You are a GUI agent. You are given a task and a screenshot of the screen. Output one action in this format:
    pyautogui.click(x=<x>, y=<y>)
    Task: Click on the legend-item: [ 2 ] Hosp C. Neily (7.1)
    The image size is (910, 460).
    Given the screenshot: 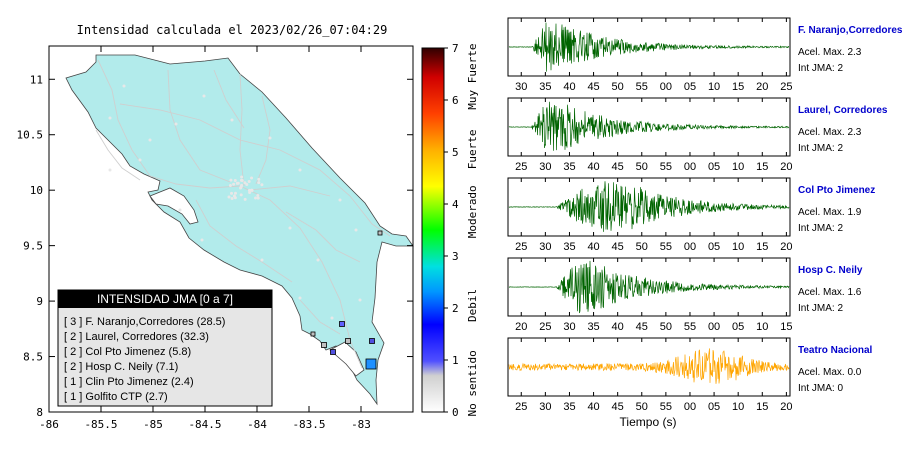 What is the action you would take?
    pyautogui.click(x=121, y=367)
    